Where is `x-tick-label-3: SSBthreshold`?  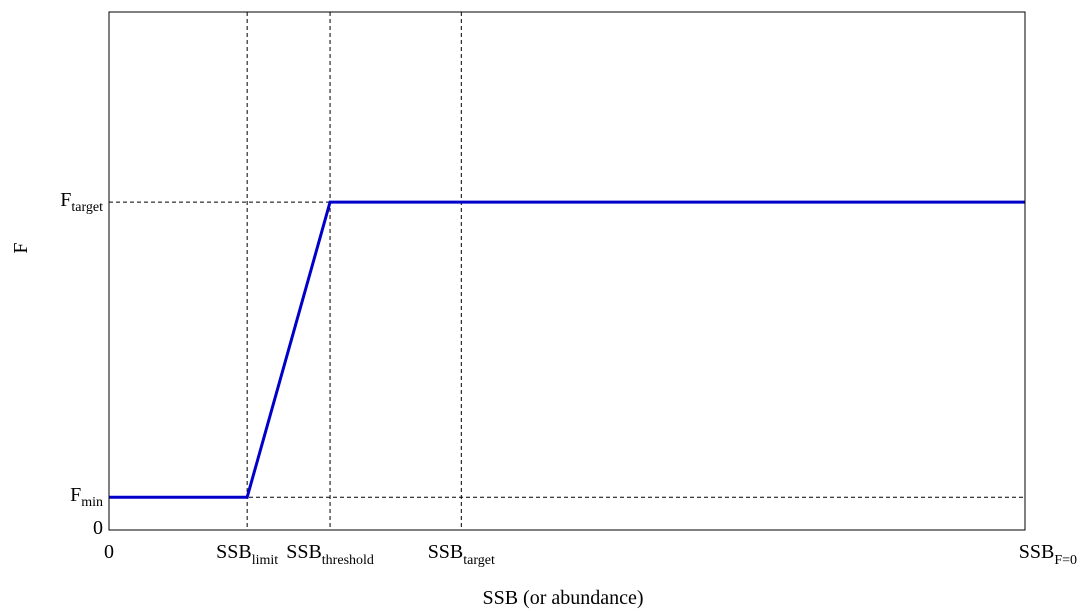 x-tick-label-3: SSBthreshold is located at coordinates (330, 554).